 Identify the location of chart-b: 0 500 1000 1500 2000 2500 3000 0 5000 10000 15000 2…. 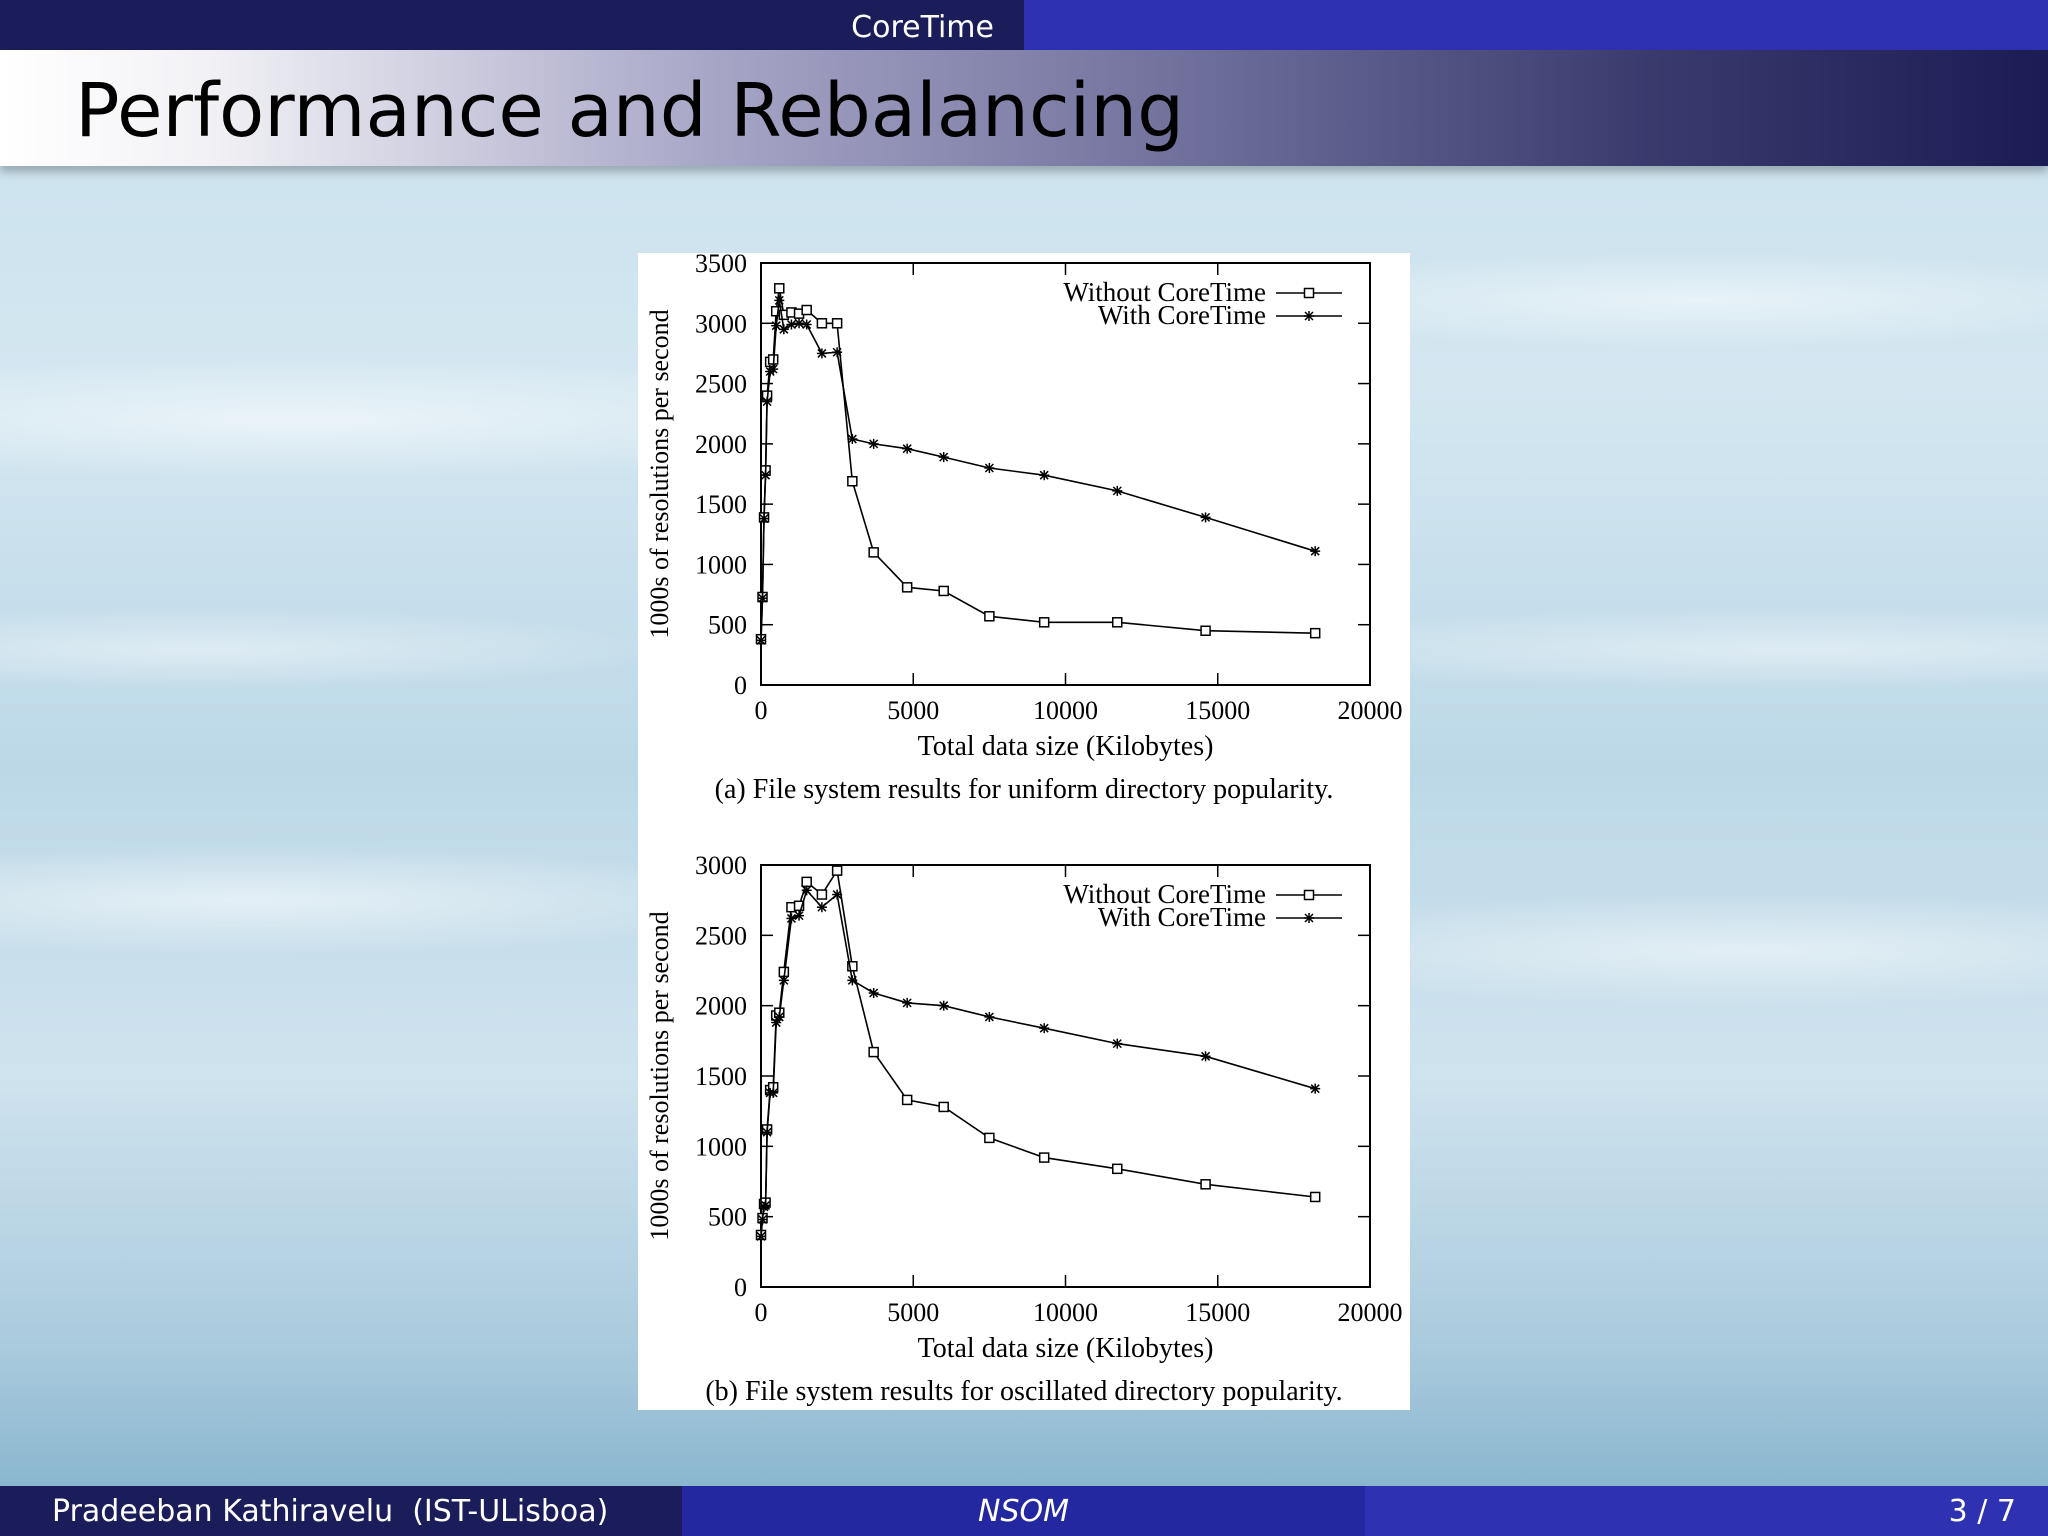
(1024, 1129).